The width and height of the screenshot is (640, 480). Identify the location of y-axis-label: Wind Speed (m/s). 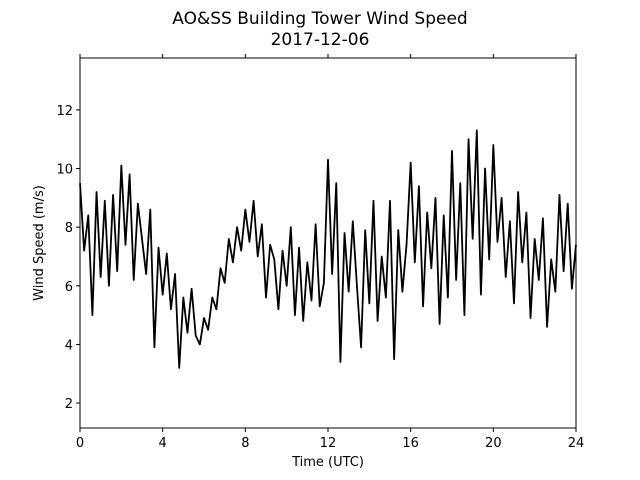
(39, 243).